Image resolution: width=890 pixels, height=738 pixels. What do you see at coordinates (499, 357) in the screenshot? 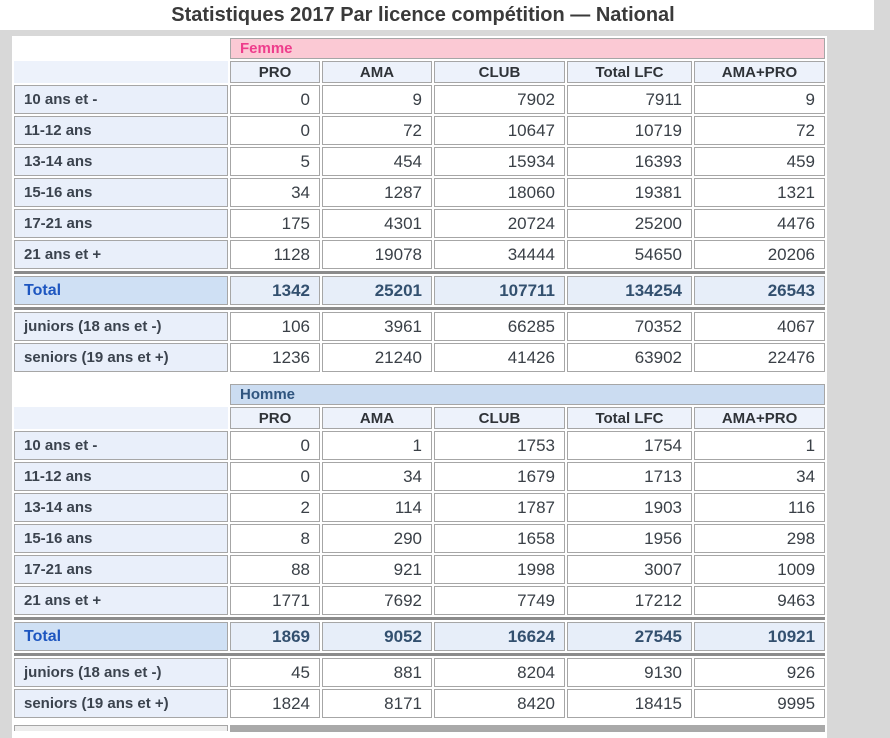
I see `value-cell: 41426` at bounding box center [499, 357].